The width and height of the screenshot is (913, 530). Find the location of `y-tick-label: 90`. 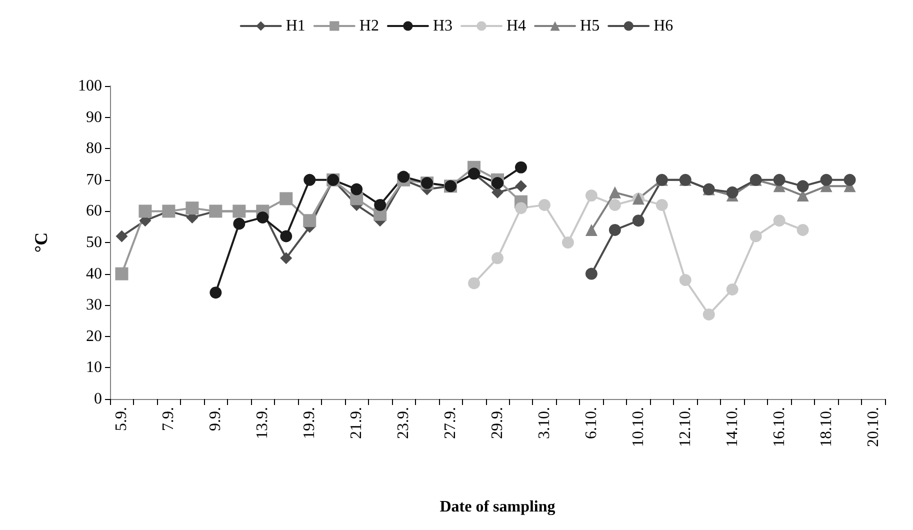

y-tick-label: 90 is located at coordinates (94, 117).